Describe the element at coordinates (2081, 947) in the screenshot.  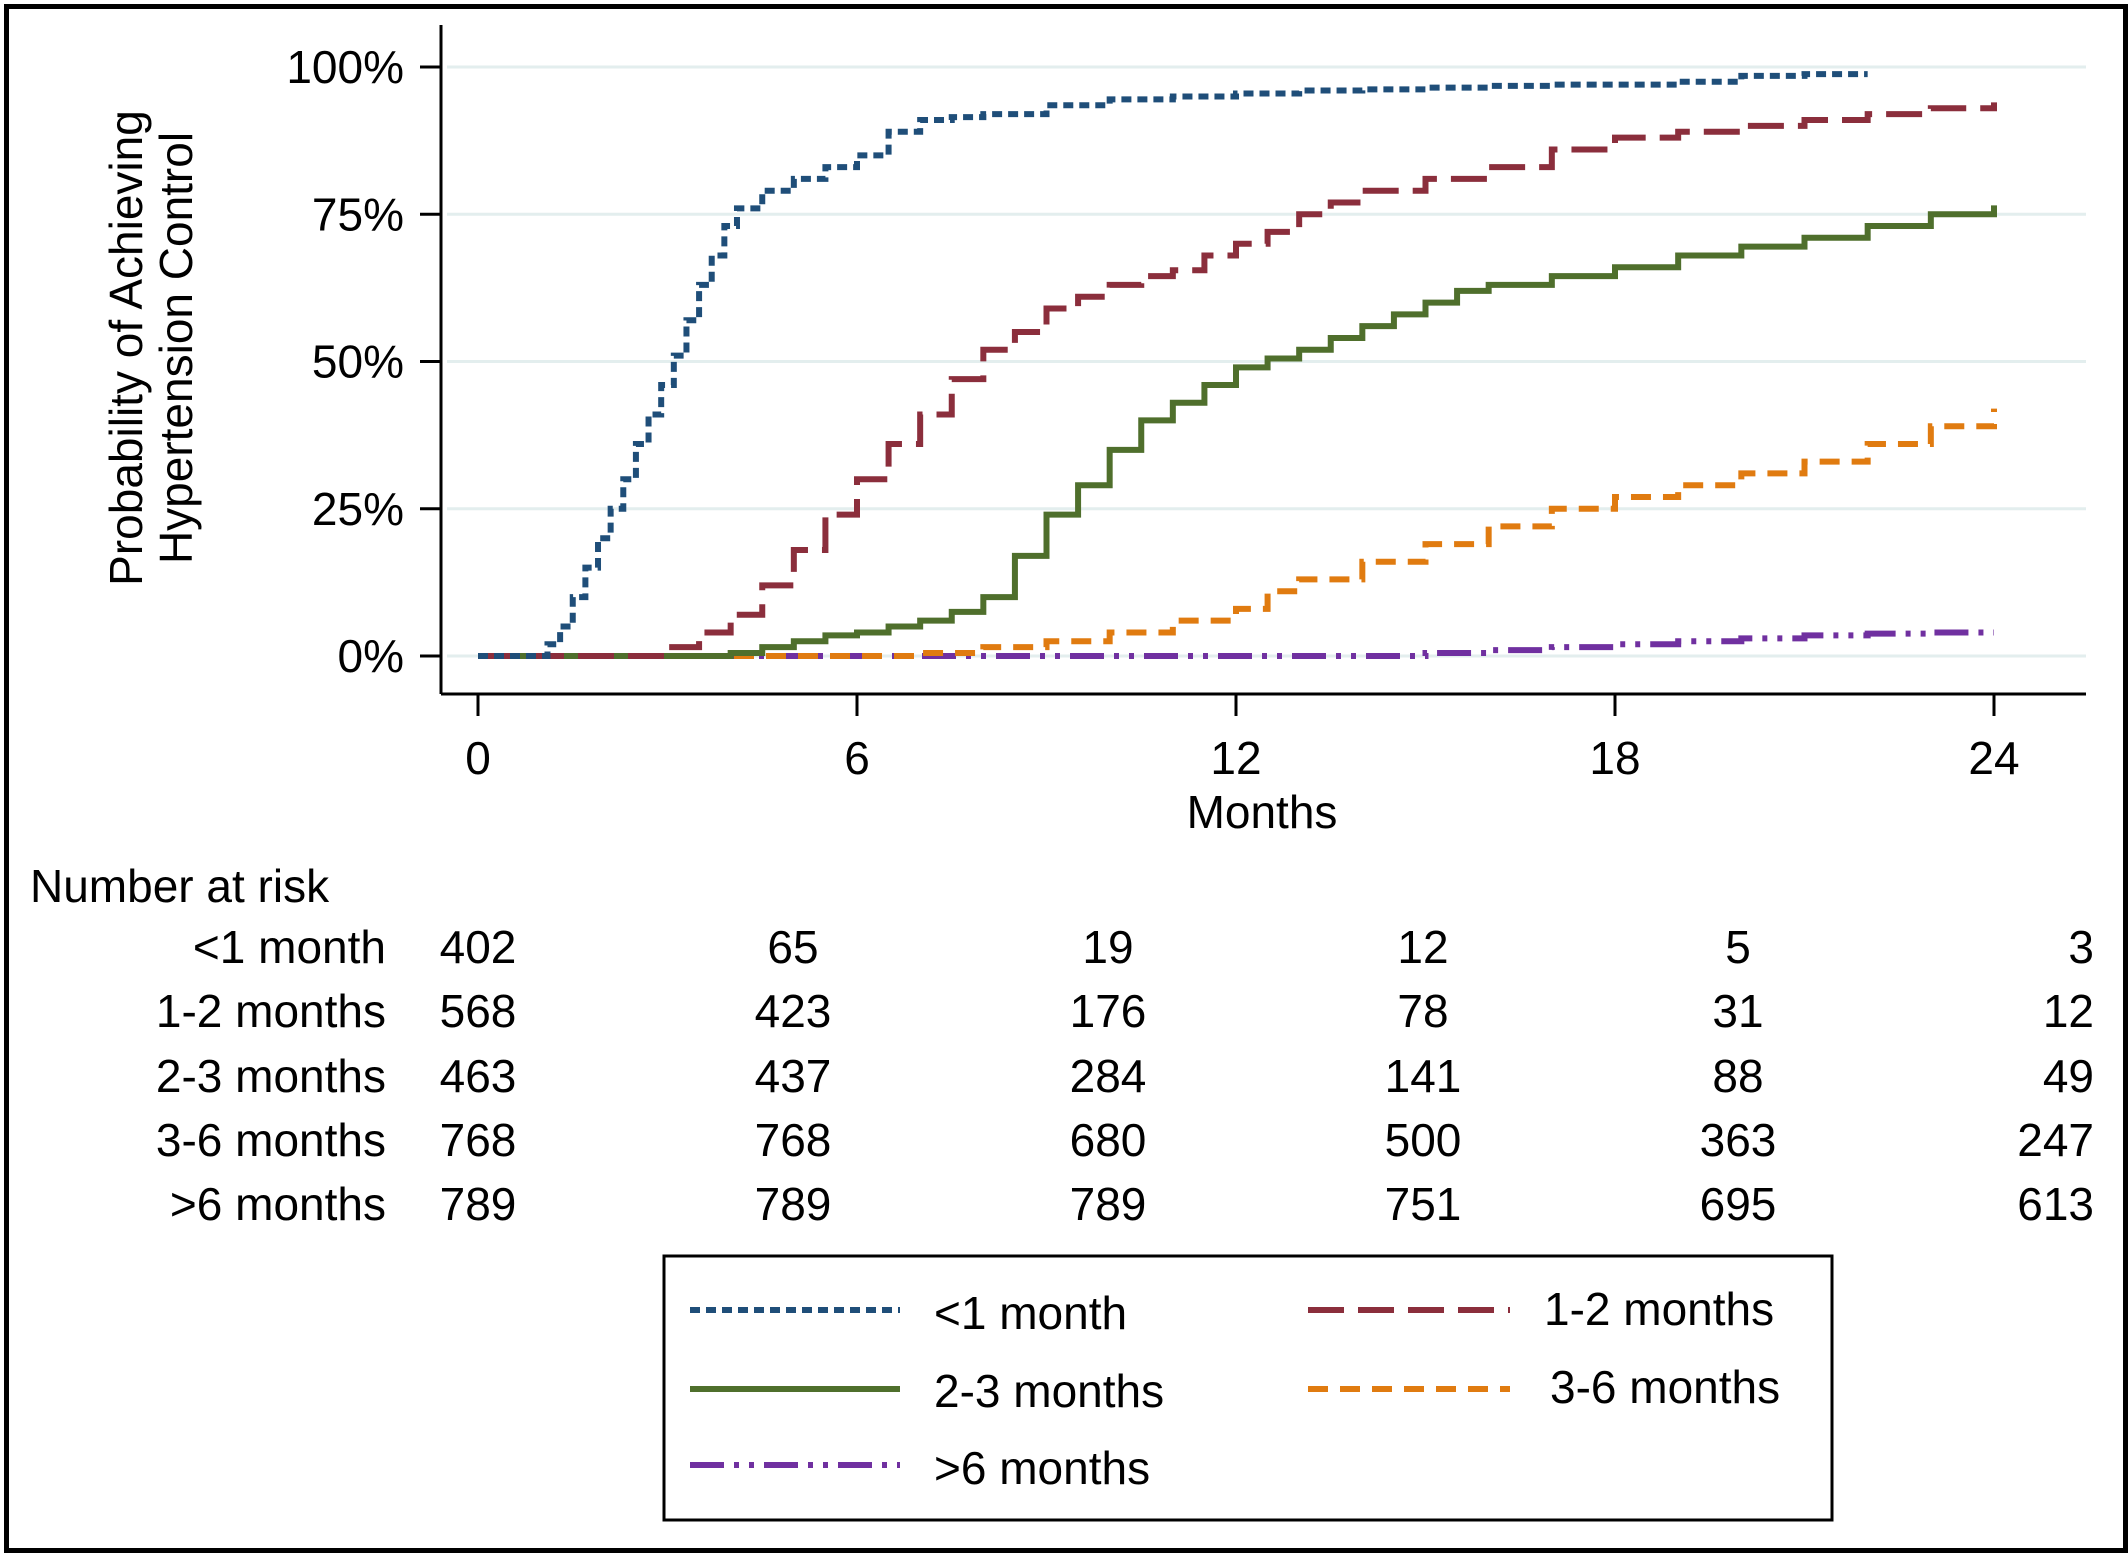
I see `risk-cell: 3` at that location.